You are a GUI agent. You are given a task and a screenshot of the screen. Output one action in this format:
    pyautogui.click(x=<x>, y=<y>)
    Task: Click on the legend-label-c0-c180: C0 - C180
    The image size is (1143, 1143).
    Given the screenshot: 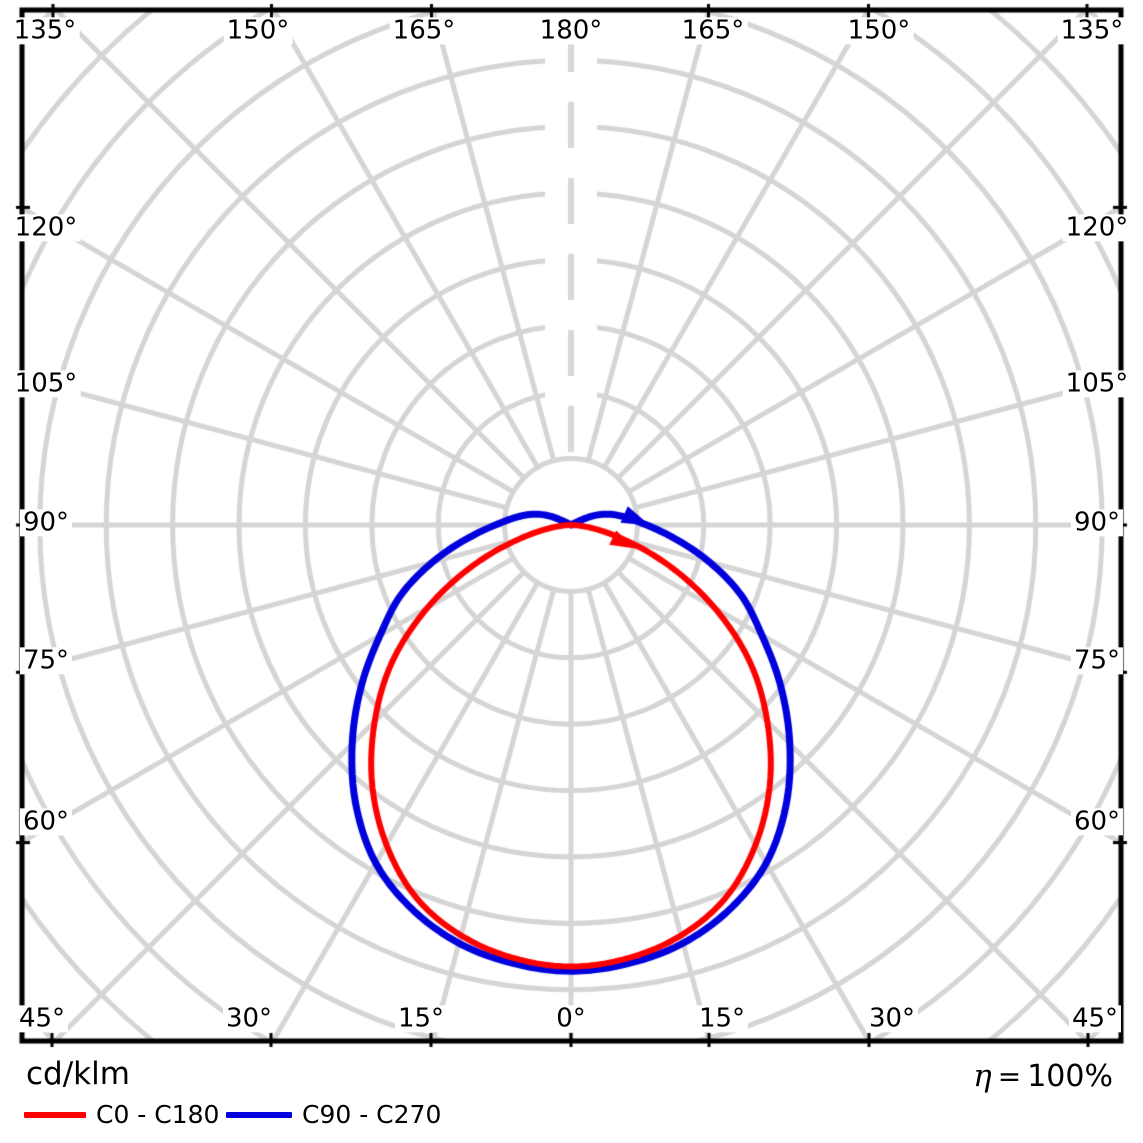 What is the action you would take?
    pyautogui.click(x=158, y=1114)
    